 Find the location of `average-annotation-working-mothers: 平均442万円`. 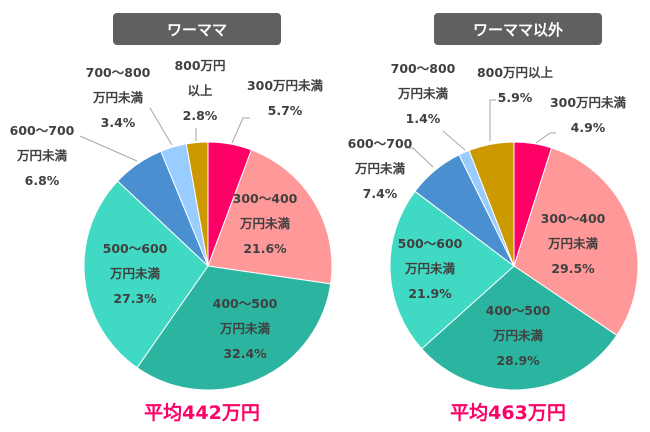

average-annotation-working-mothers: 平均442万円 is located at coordinates (202, 413).